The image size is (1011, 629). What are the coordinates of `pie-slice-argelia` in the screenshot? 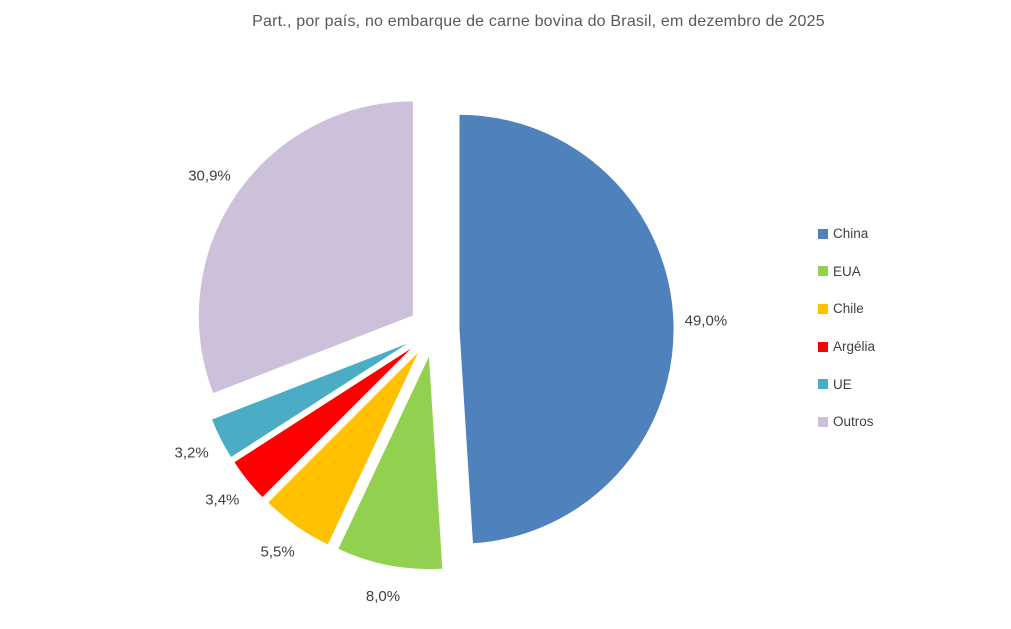 It's located at (324, 422).